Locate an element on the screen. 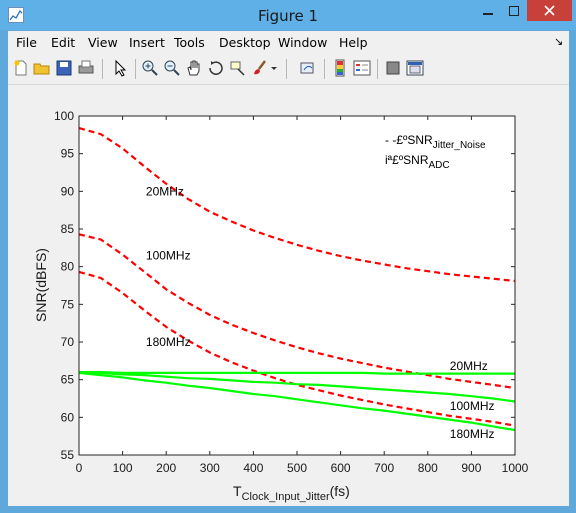 This screenshot has height=513, width=576. x-tick-label: 1000 is located at coordinates (515, 468).